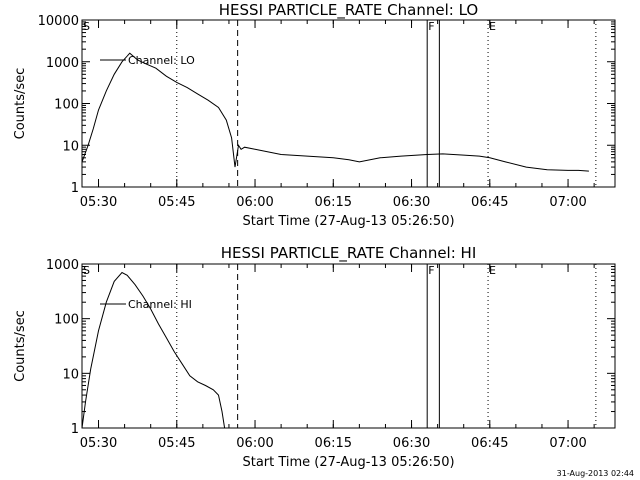  I want to click on render-timestamp: 31-Aug-2013 02:44, so click(595, 473).